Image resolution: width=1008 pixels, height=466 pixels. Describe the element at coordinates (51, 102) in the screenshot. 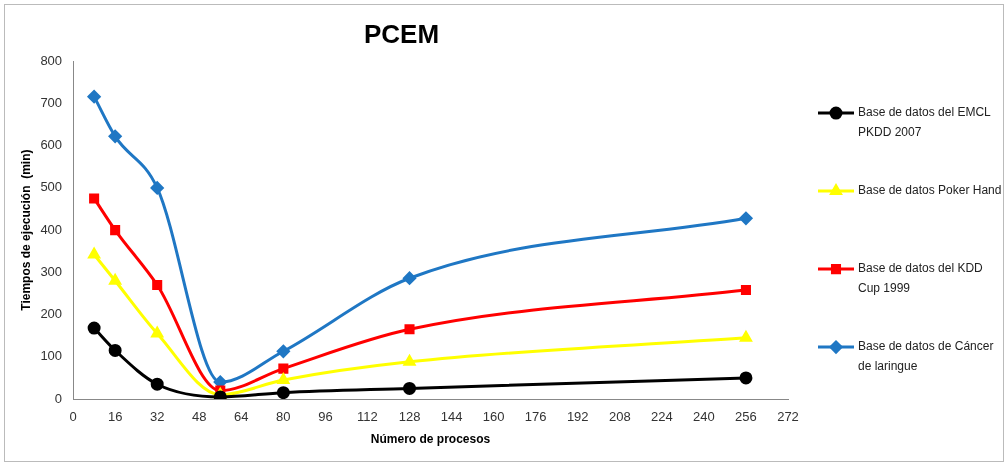

I see `y-tick-label: 700` at that location.